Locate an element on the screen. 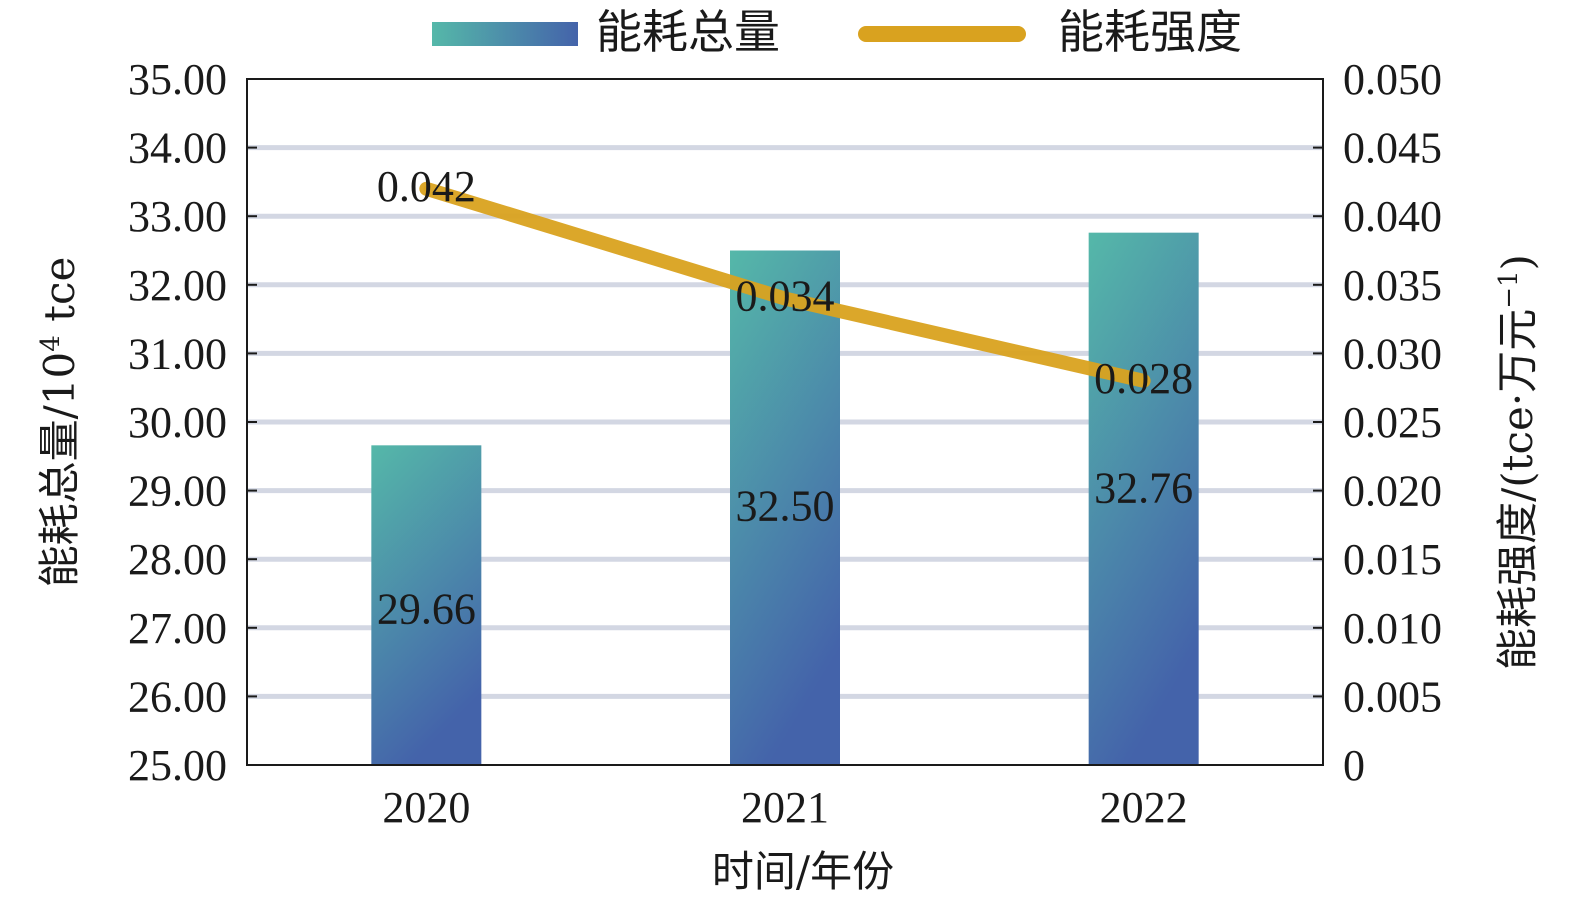 The image size is (1575, 909). right-y-axis-title-sup: −1 is located at coordinates (1509, 289).